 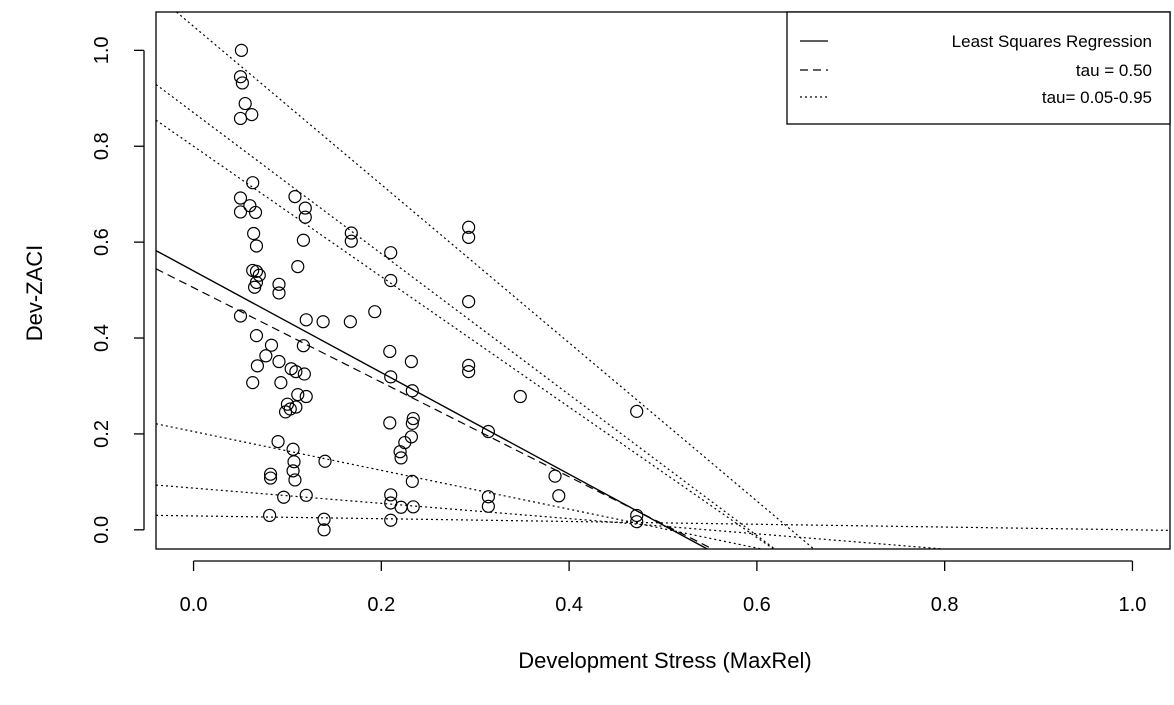 What do you see at coordinates (102, 146) in the screenshot?
I see `y-tick-label: 0.8` at bounding box center [102, 146].